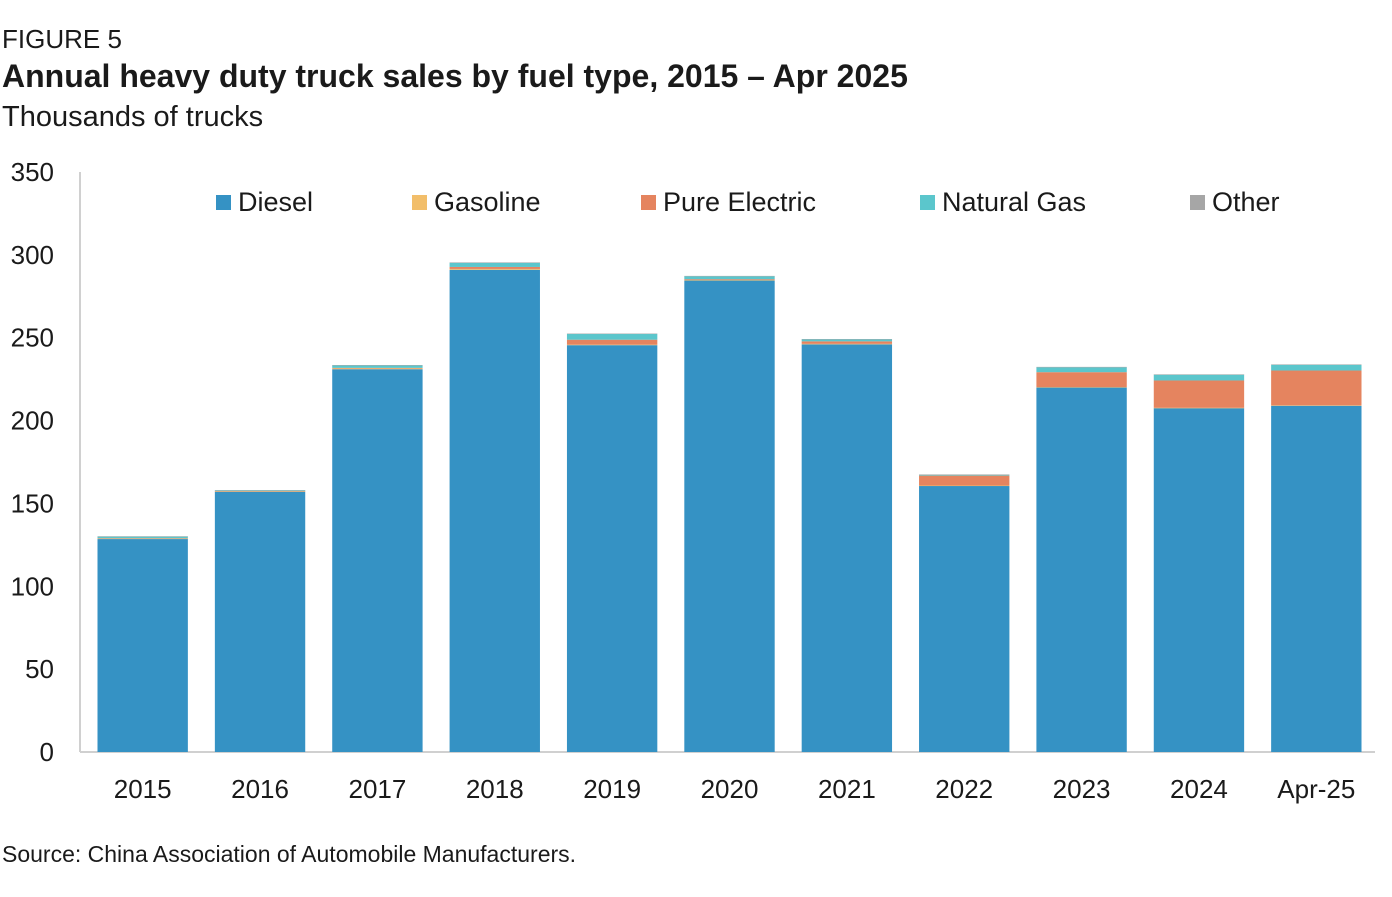 The height and width of the screenshot is (897, 1392). Describe the element at coordinates (487, 202) in the screenshot. I see `legend-label: Gasoline` at that location.